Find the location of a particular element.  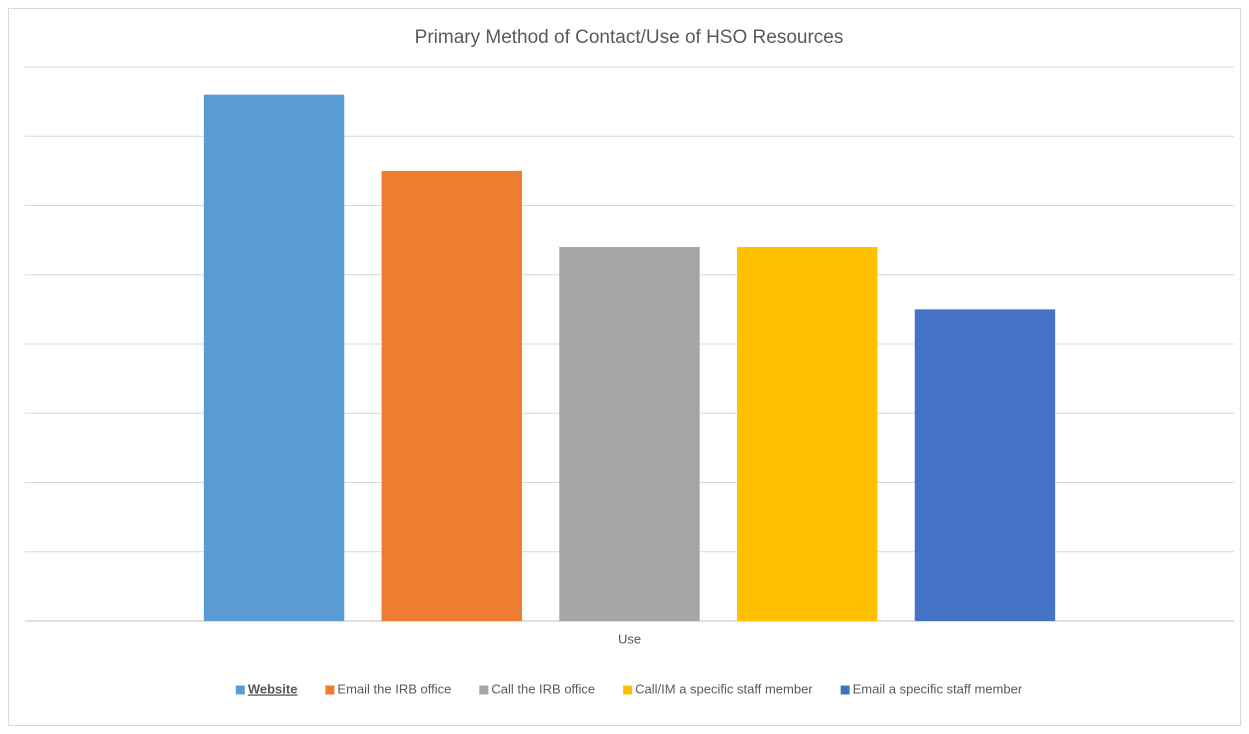

legend-label: Call/IM a specific staff member is located at coordinates (724, 688).